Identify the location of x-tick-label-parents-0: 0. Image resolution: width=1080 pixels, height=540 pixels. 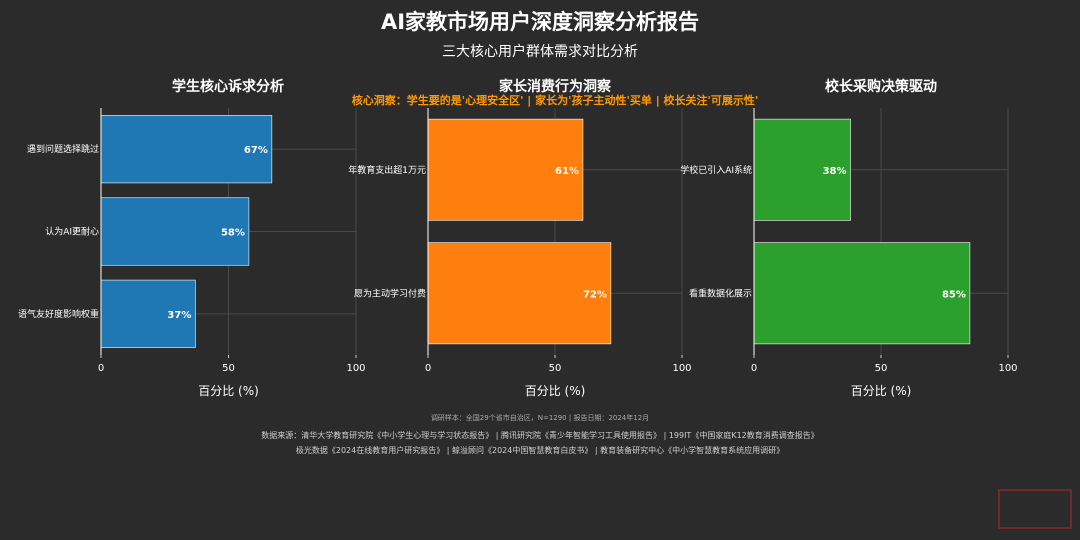
(428, 368).